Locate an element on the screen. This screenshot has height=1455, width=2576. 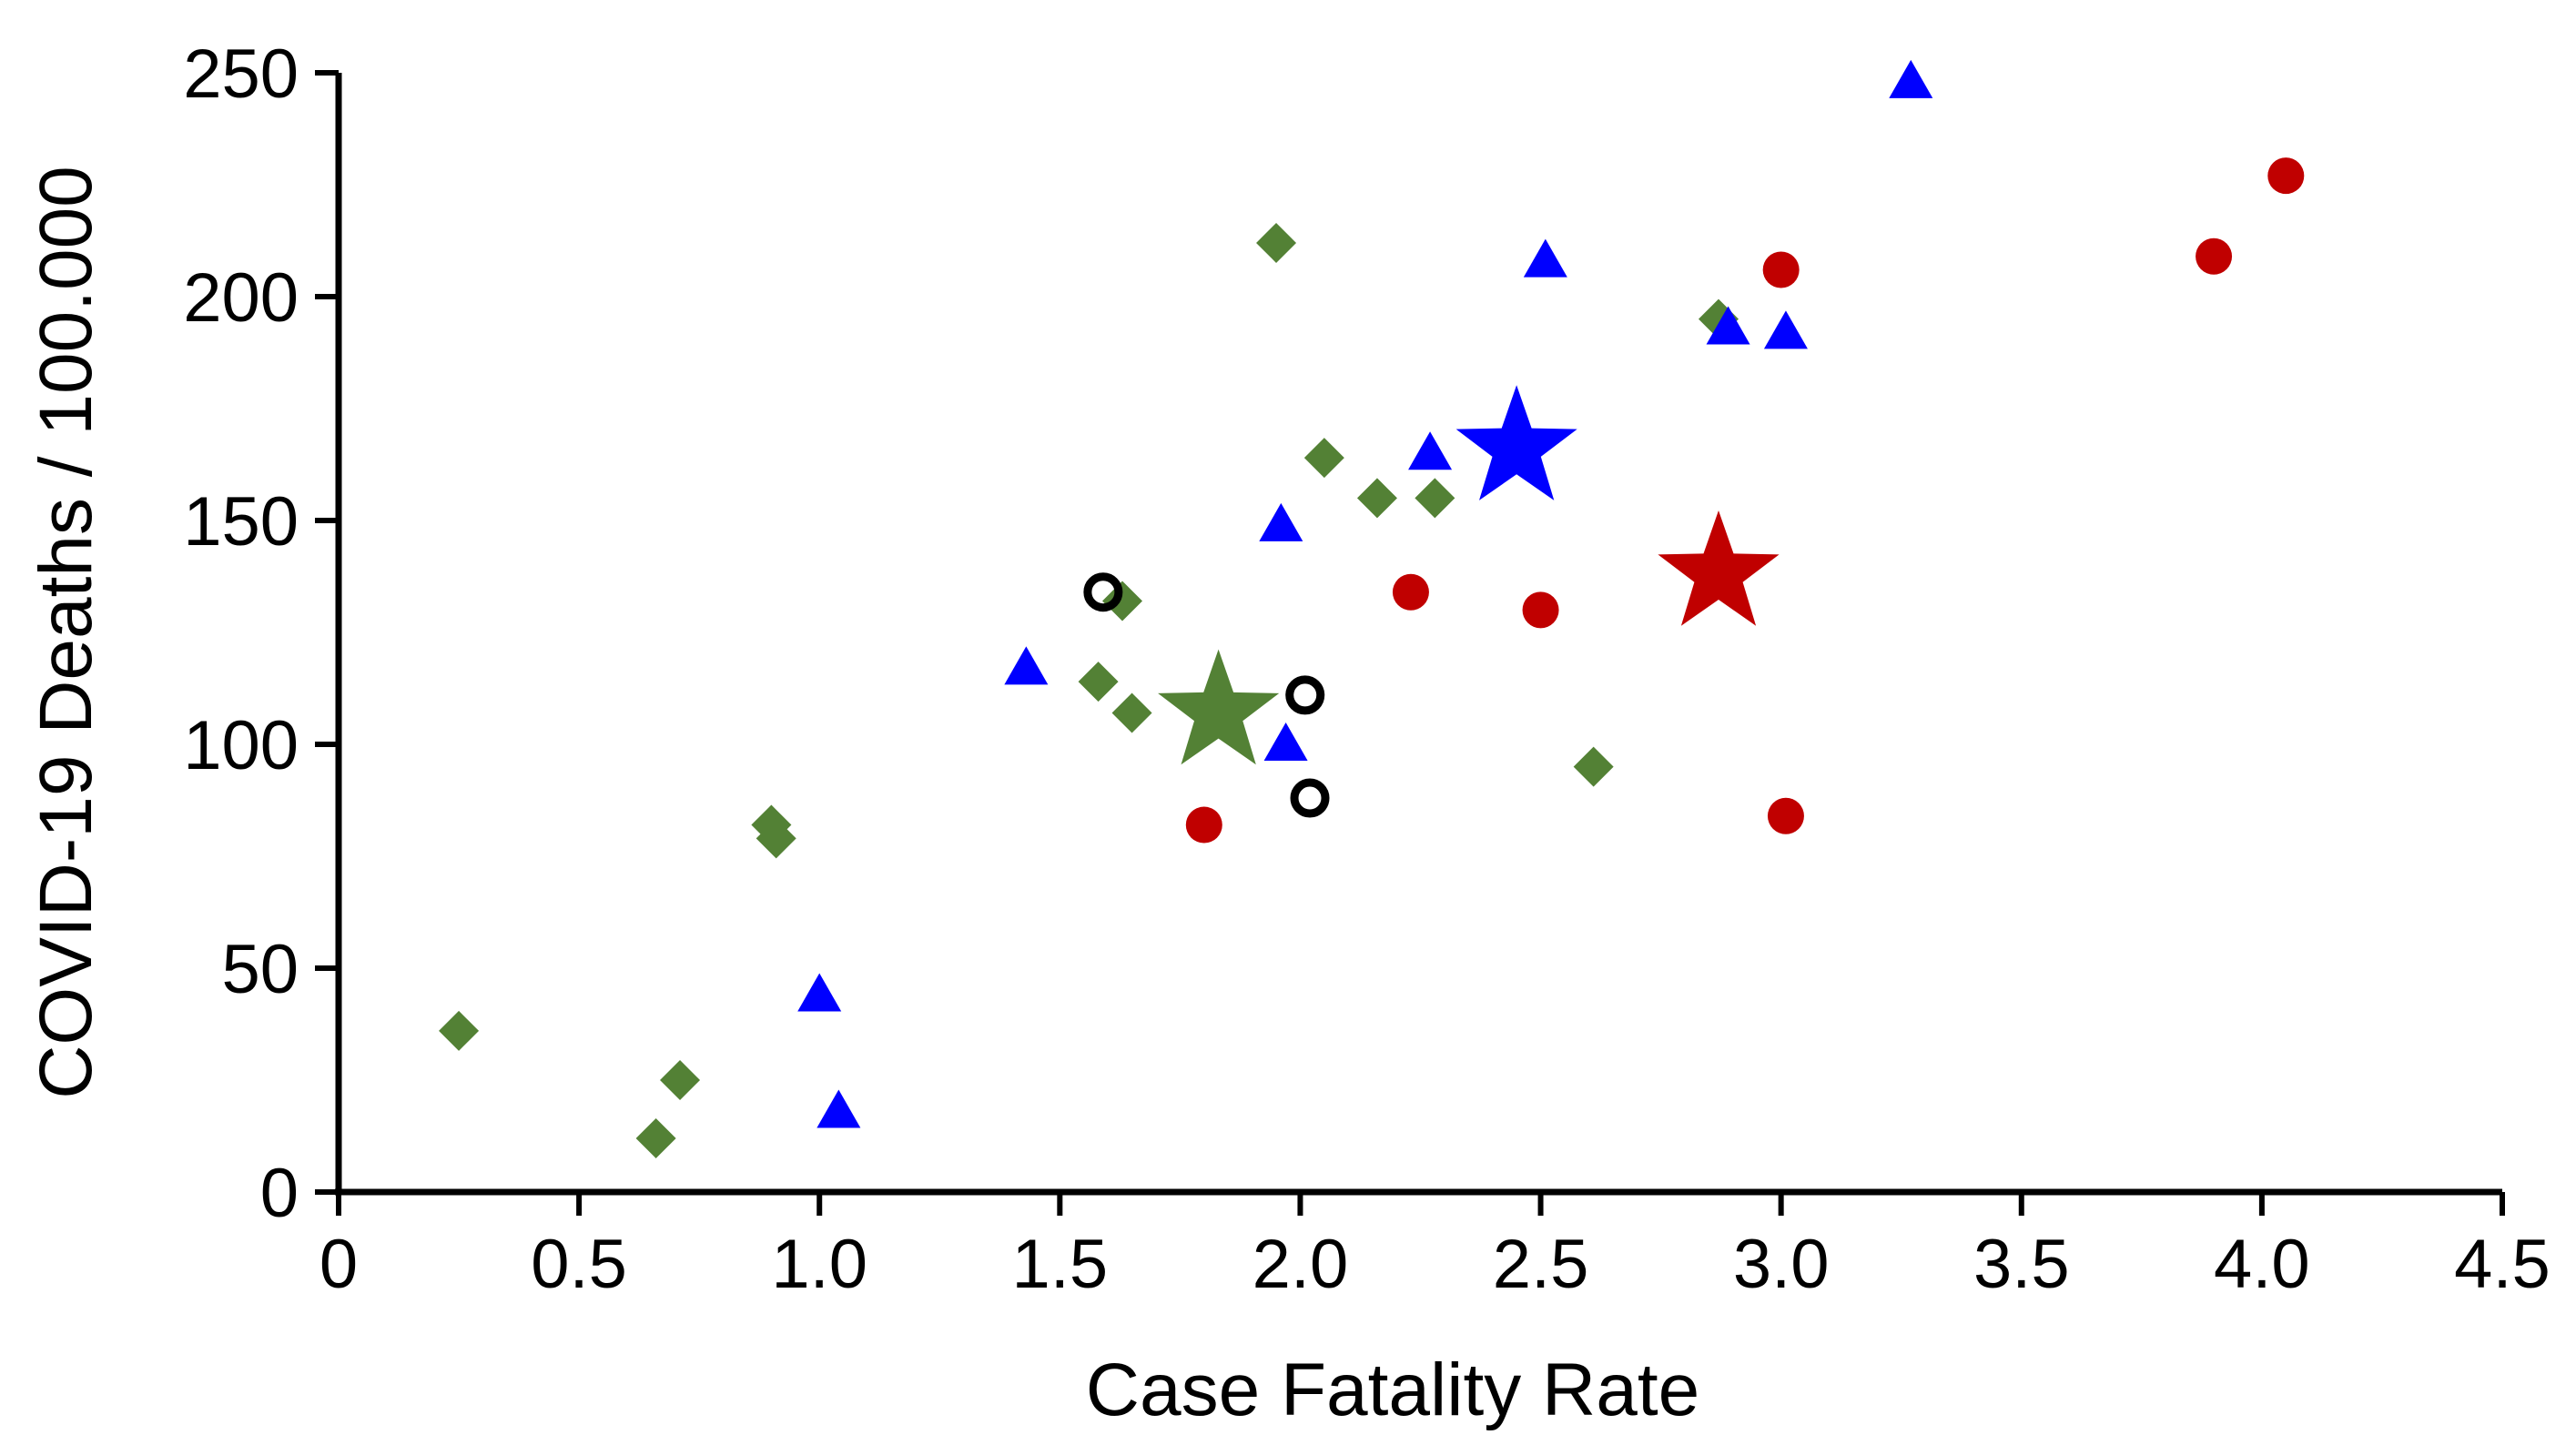
y-axis-title: COVID-19 Deaths / 100.000 is located at coordinates (66, 633).